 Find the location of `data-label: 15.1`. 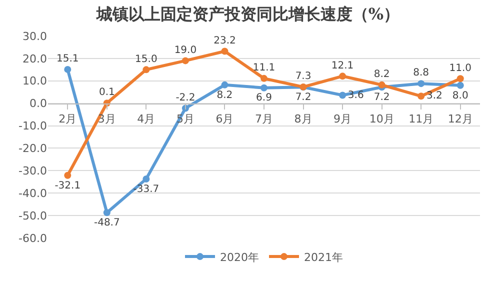

data-label: 15.1 is located at coordinates (67, 59).